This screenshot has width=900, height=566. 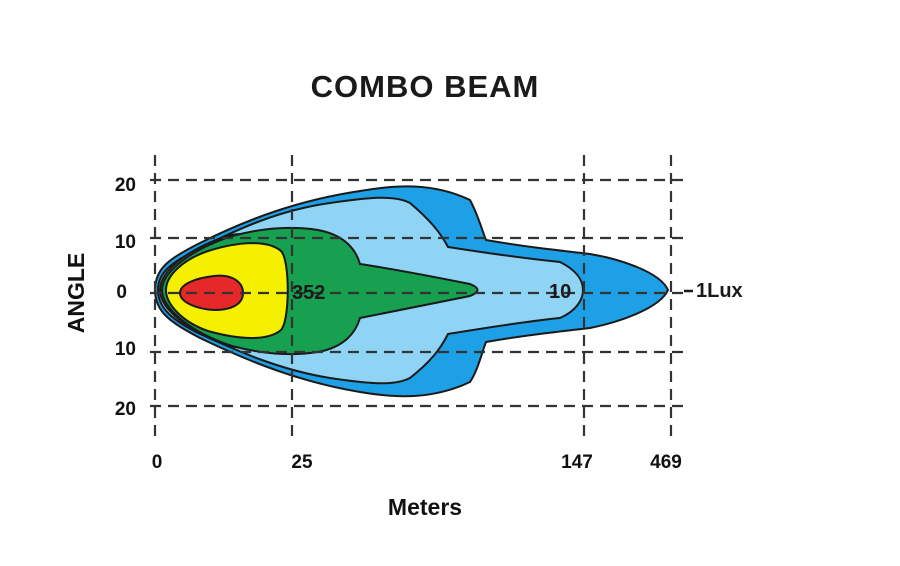 What do you see at coordinates (577, 462) in the screenshot?
I see `x-tick-label: 147` at bounding box center [577, 462].